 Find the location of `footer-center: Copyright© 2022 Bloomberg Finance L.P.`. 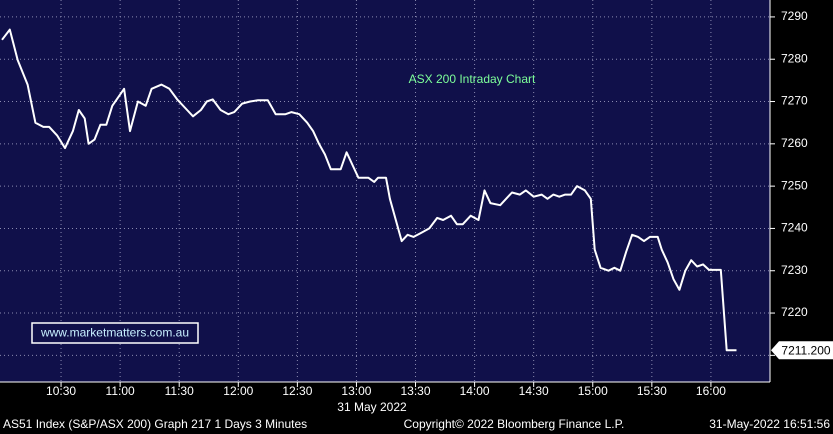

footer-center: Copyright© 2022 Bloomberg Finance L.P. is located at coordinates (514, 424).